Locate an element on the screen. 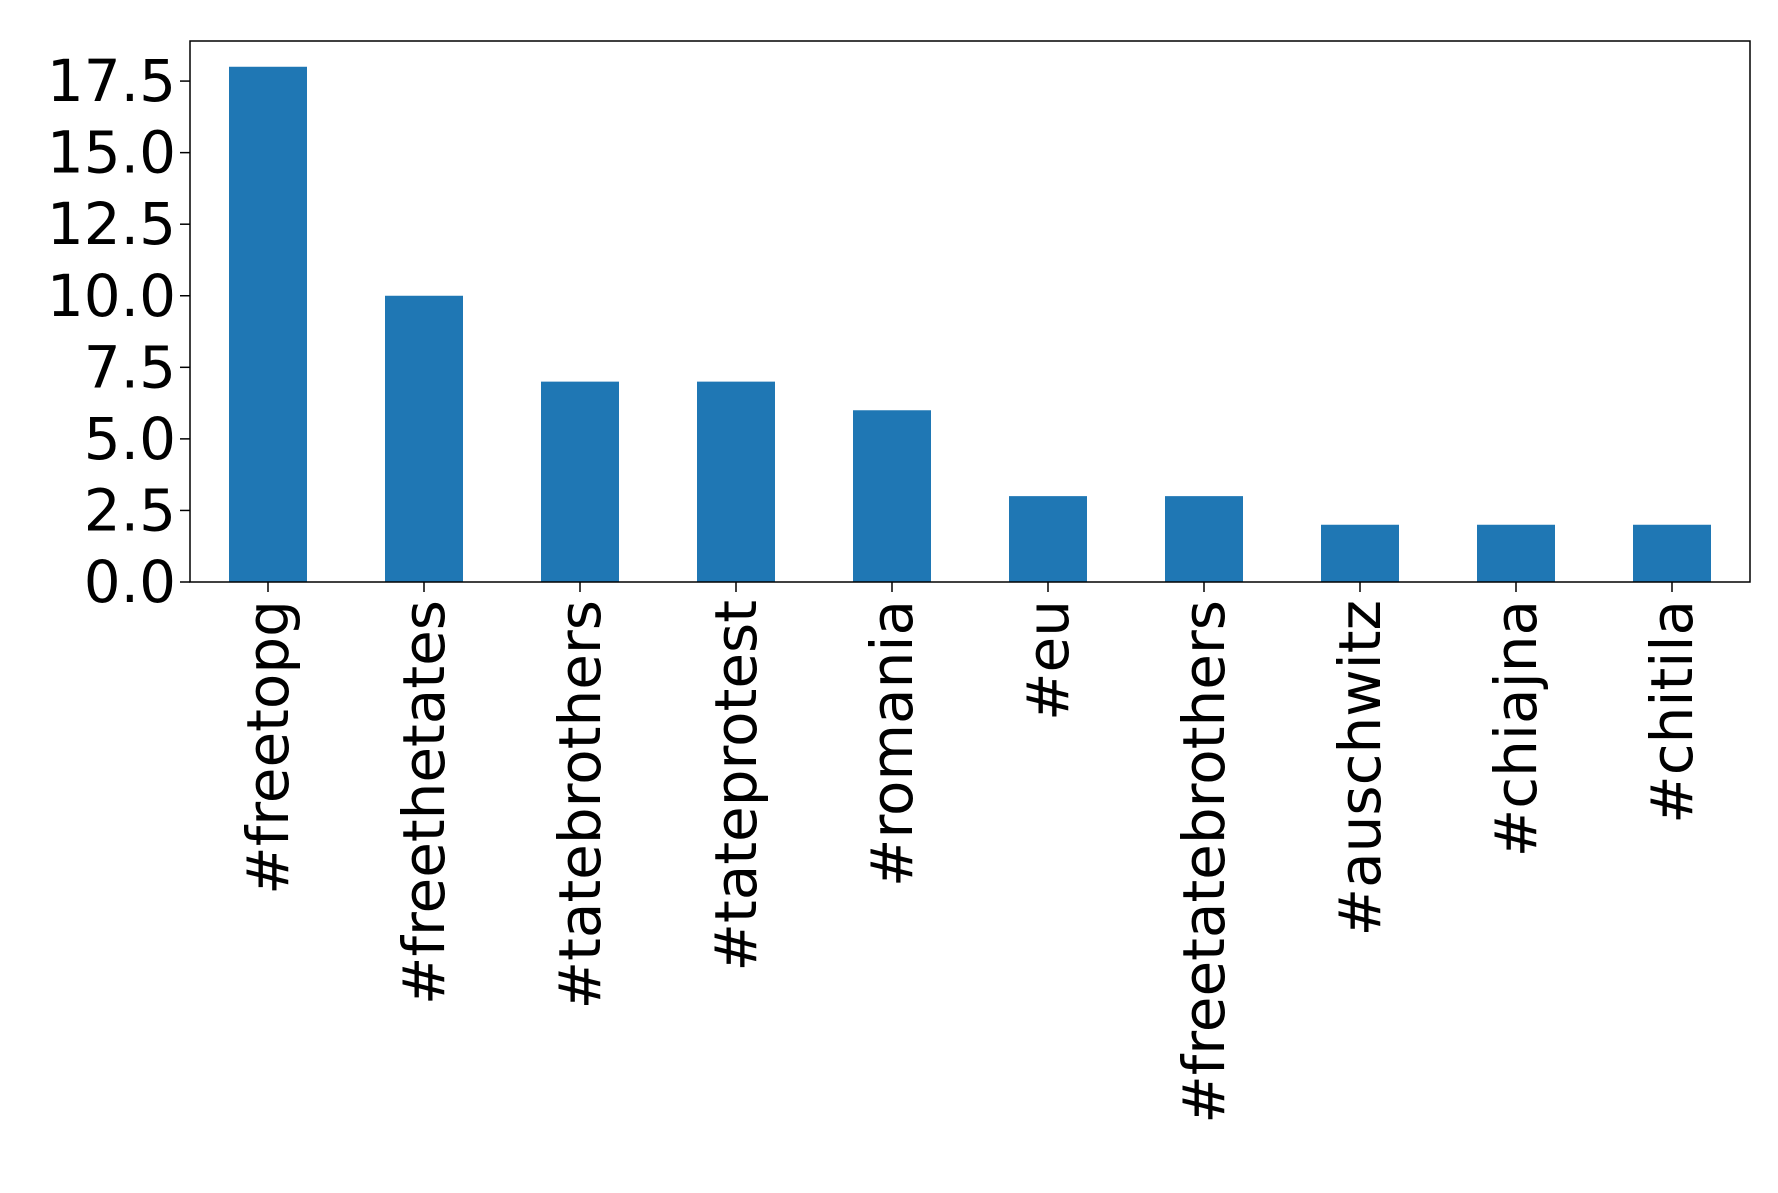  y-tick-label: 12.5 is located at coordinates (111, 224).